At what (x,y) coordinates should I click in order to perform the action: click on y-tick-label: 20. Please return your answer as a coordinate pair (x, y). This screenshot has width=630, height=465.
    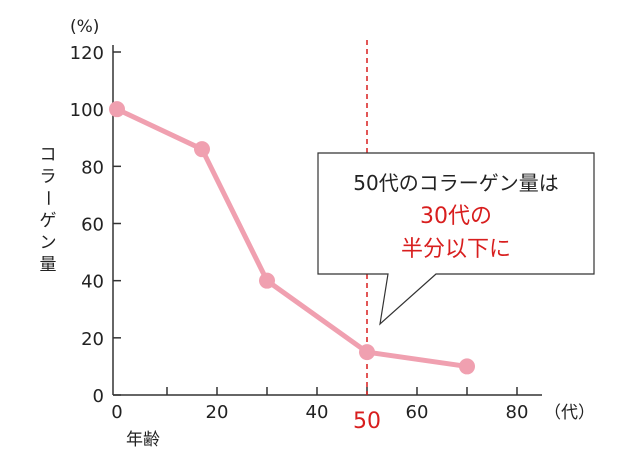
    Looking at the image, I should click on (92, 339).